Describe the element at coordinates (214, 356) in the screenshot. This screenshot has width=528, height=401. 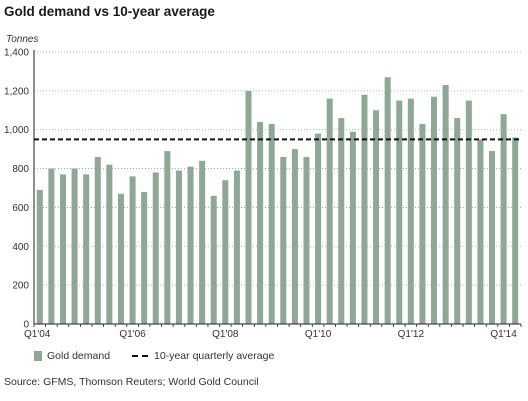
I see `legend-average: 10-year quarterly average` at that location.